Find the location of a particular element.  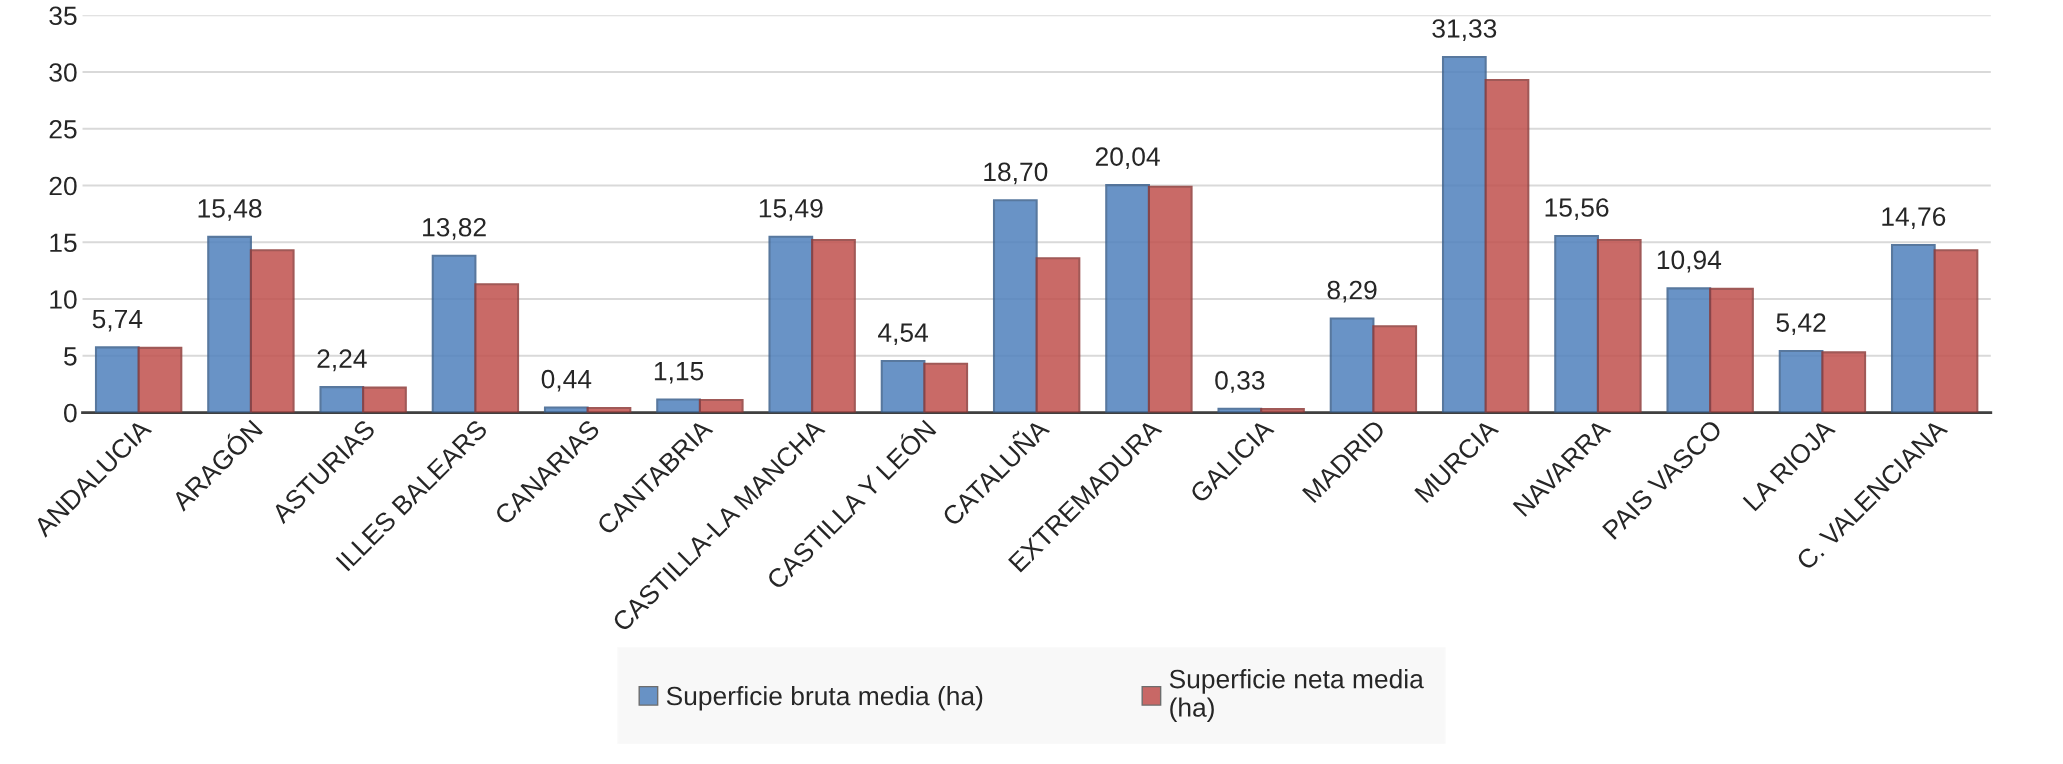

y-tick-label: 5 is located at coordinates (70, 356).